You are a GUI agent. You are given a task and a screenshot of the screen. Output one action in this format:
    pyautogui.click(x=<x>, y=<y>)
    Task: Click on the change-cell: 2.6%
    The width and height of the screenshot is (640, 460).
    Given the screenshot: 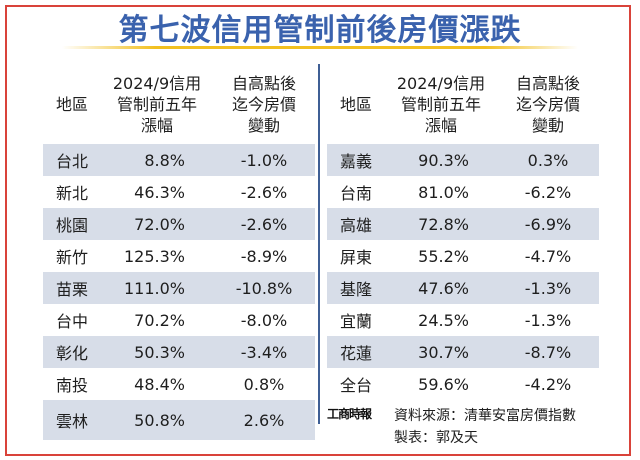 What is the action you would take?
    pyautogui.click(x=264, y=420)
    